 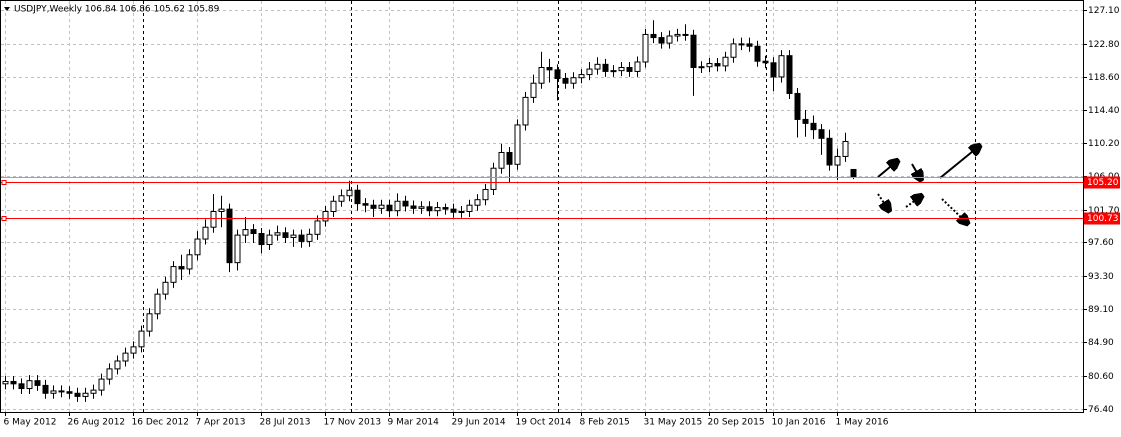 What do you see at coordinates (605, 423) in the screenshot?
I see `x-tick-label: 8 Feb 2015` at bounding box center [605, 423].